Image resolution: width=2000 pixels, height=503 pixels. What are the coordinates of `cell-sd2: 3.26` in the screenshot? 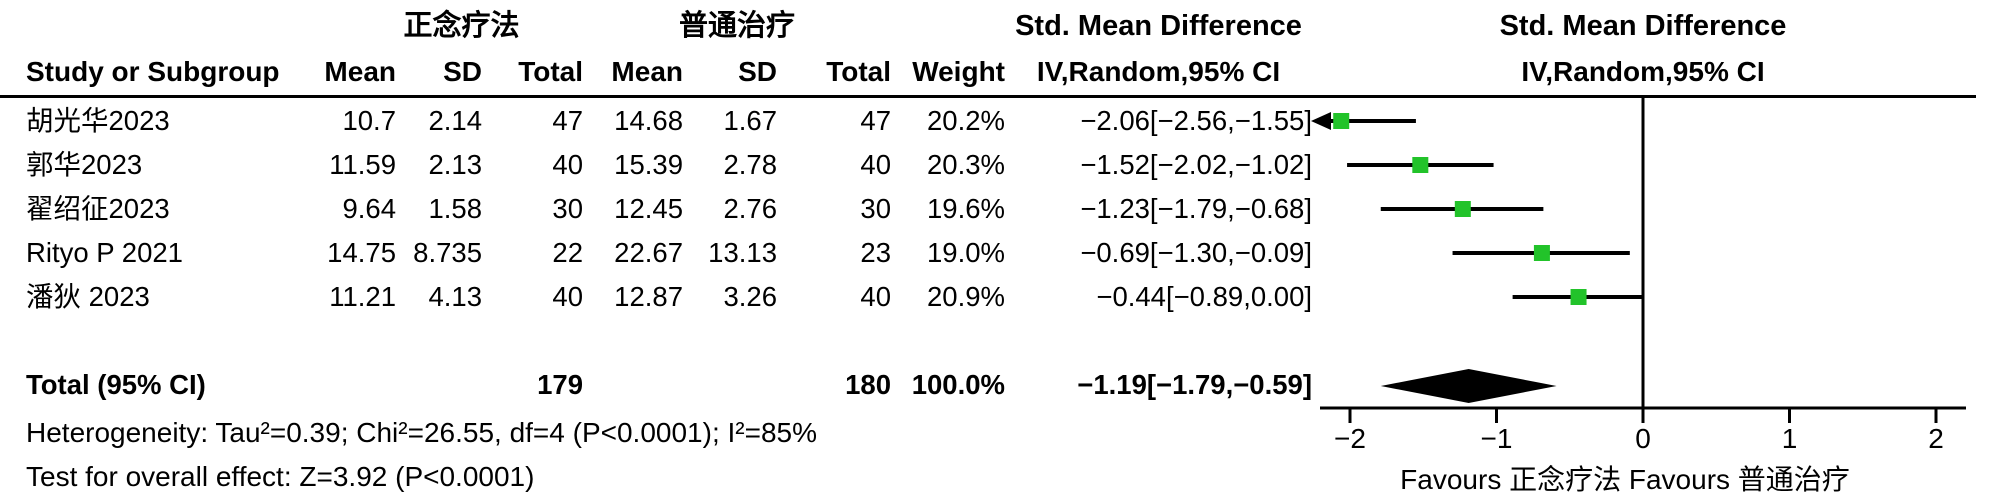 It's located at (750, 296).